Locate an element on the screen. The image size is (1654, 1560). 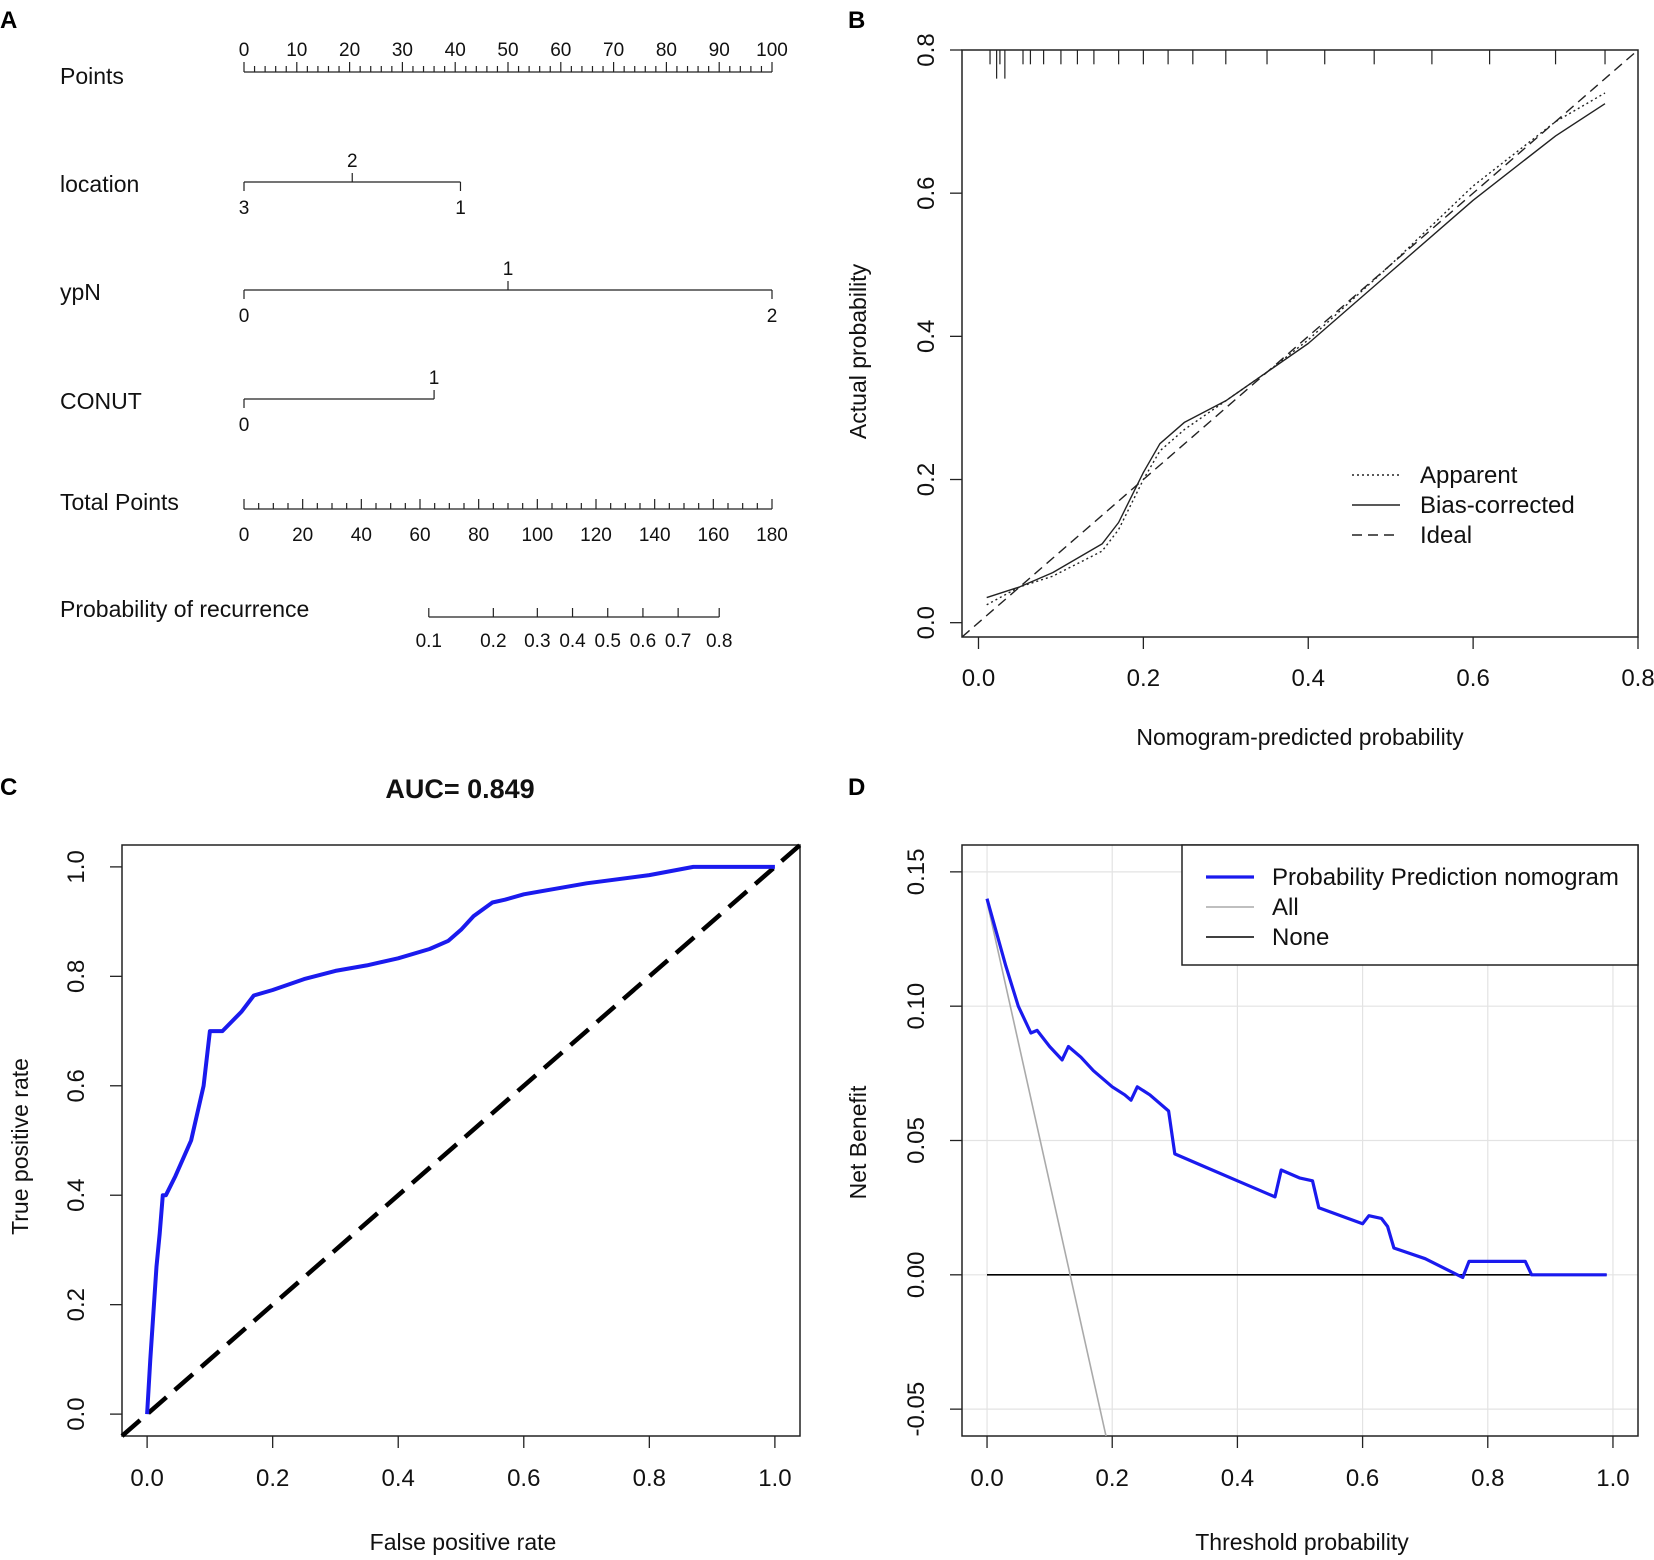
total-points-tick-label: 140 is located at coordinates (655, 535).